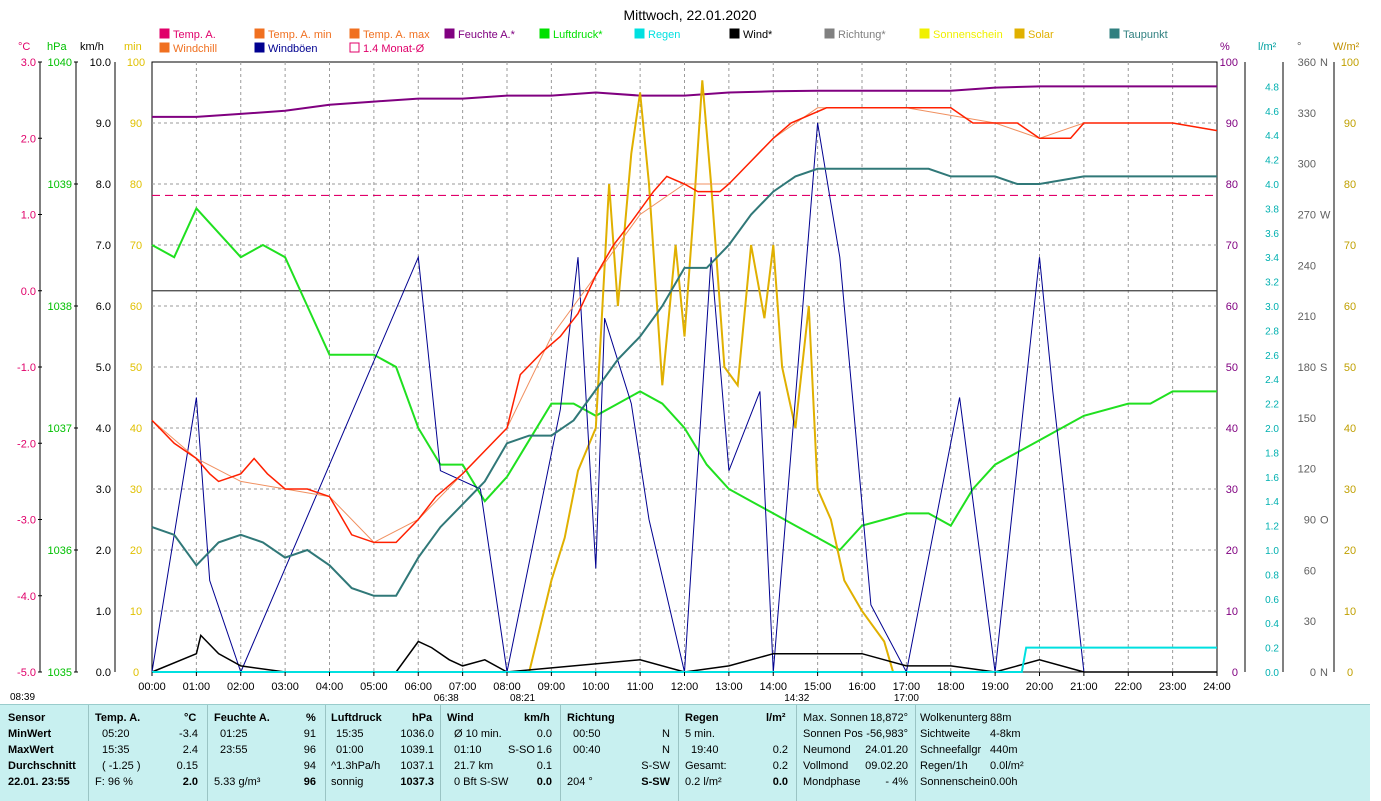 This screenshot has height=801, width=1381. I want to click on hum-min-time: 01:25, so click(234, 734).